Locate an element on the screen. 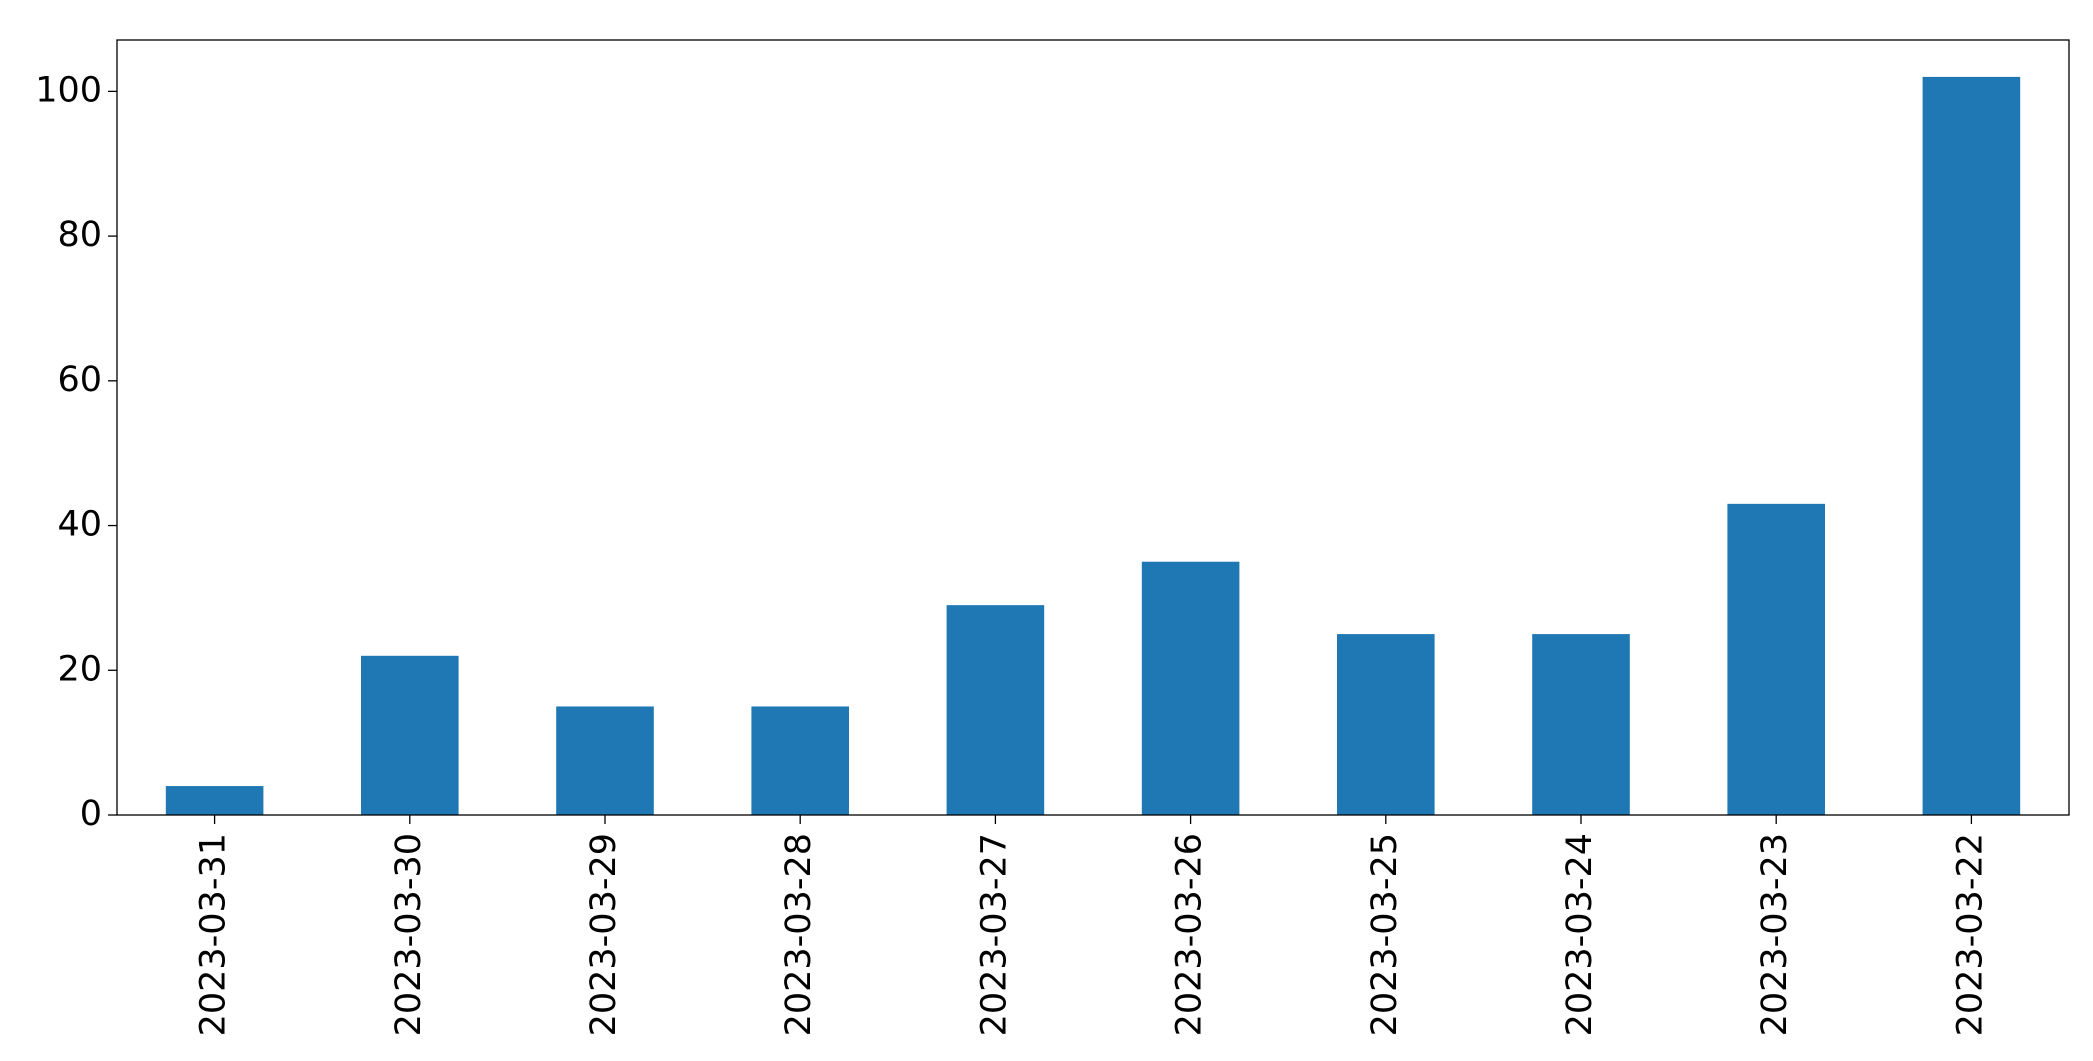 The image size is (2093, 1061). y-tick-label: 40 is located at coordinates (79, 525).